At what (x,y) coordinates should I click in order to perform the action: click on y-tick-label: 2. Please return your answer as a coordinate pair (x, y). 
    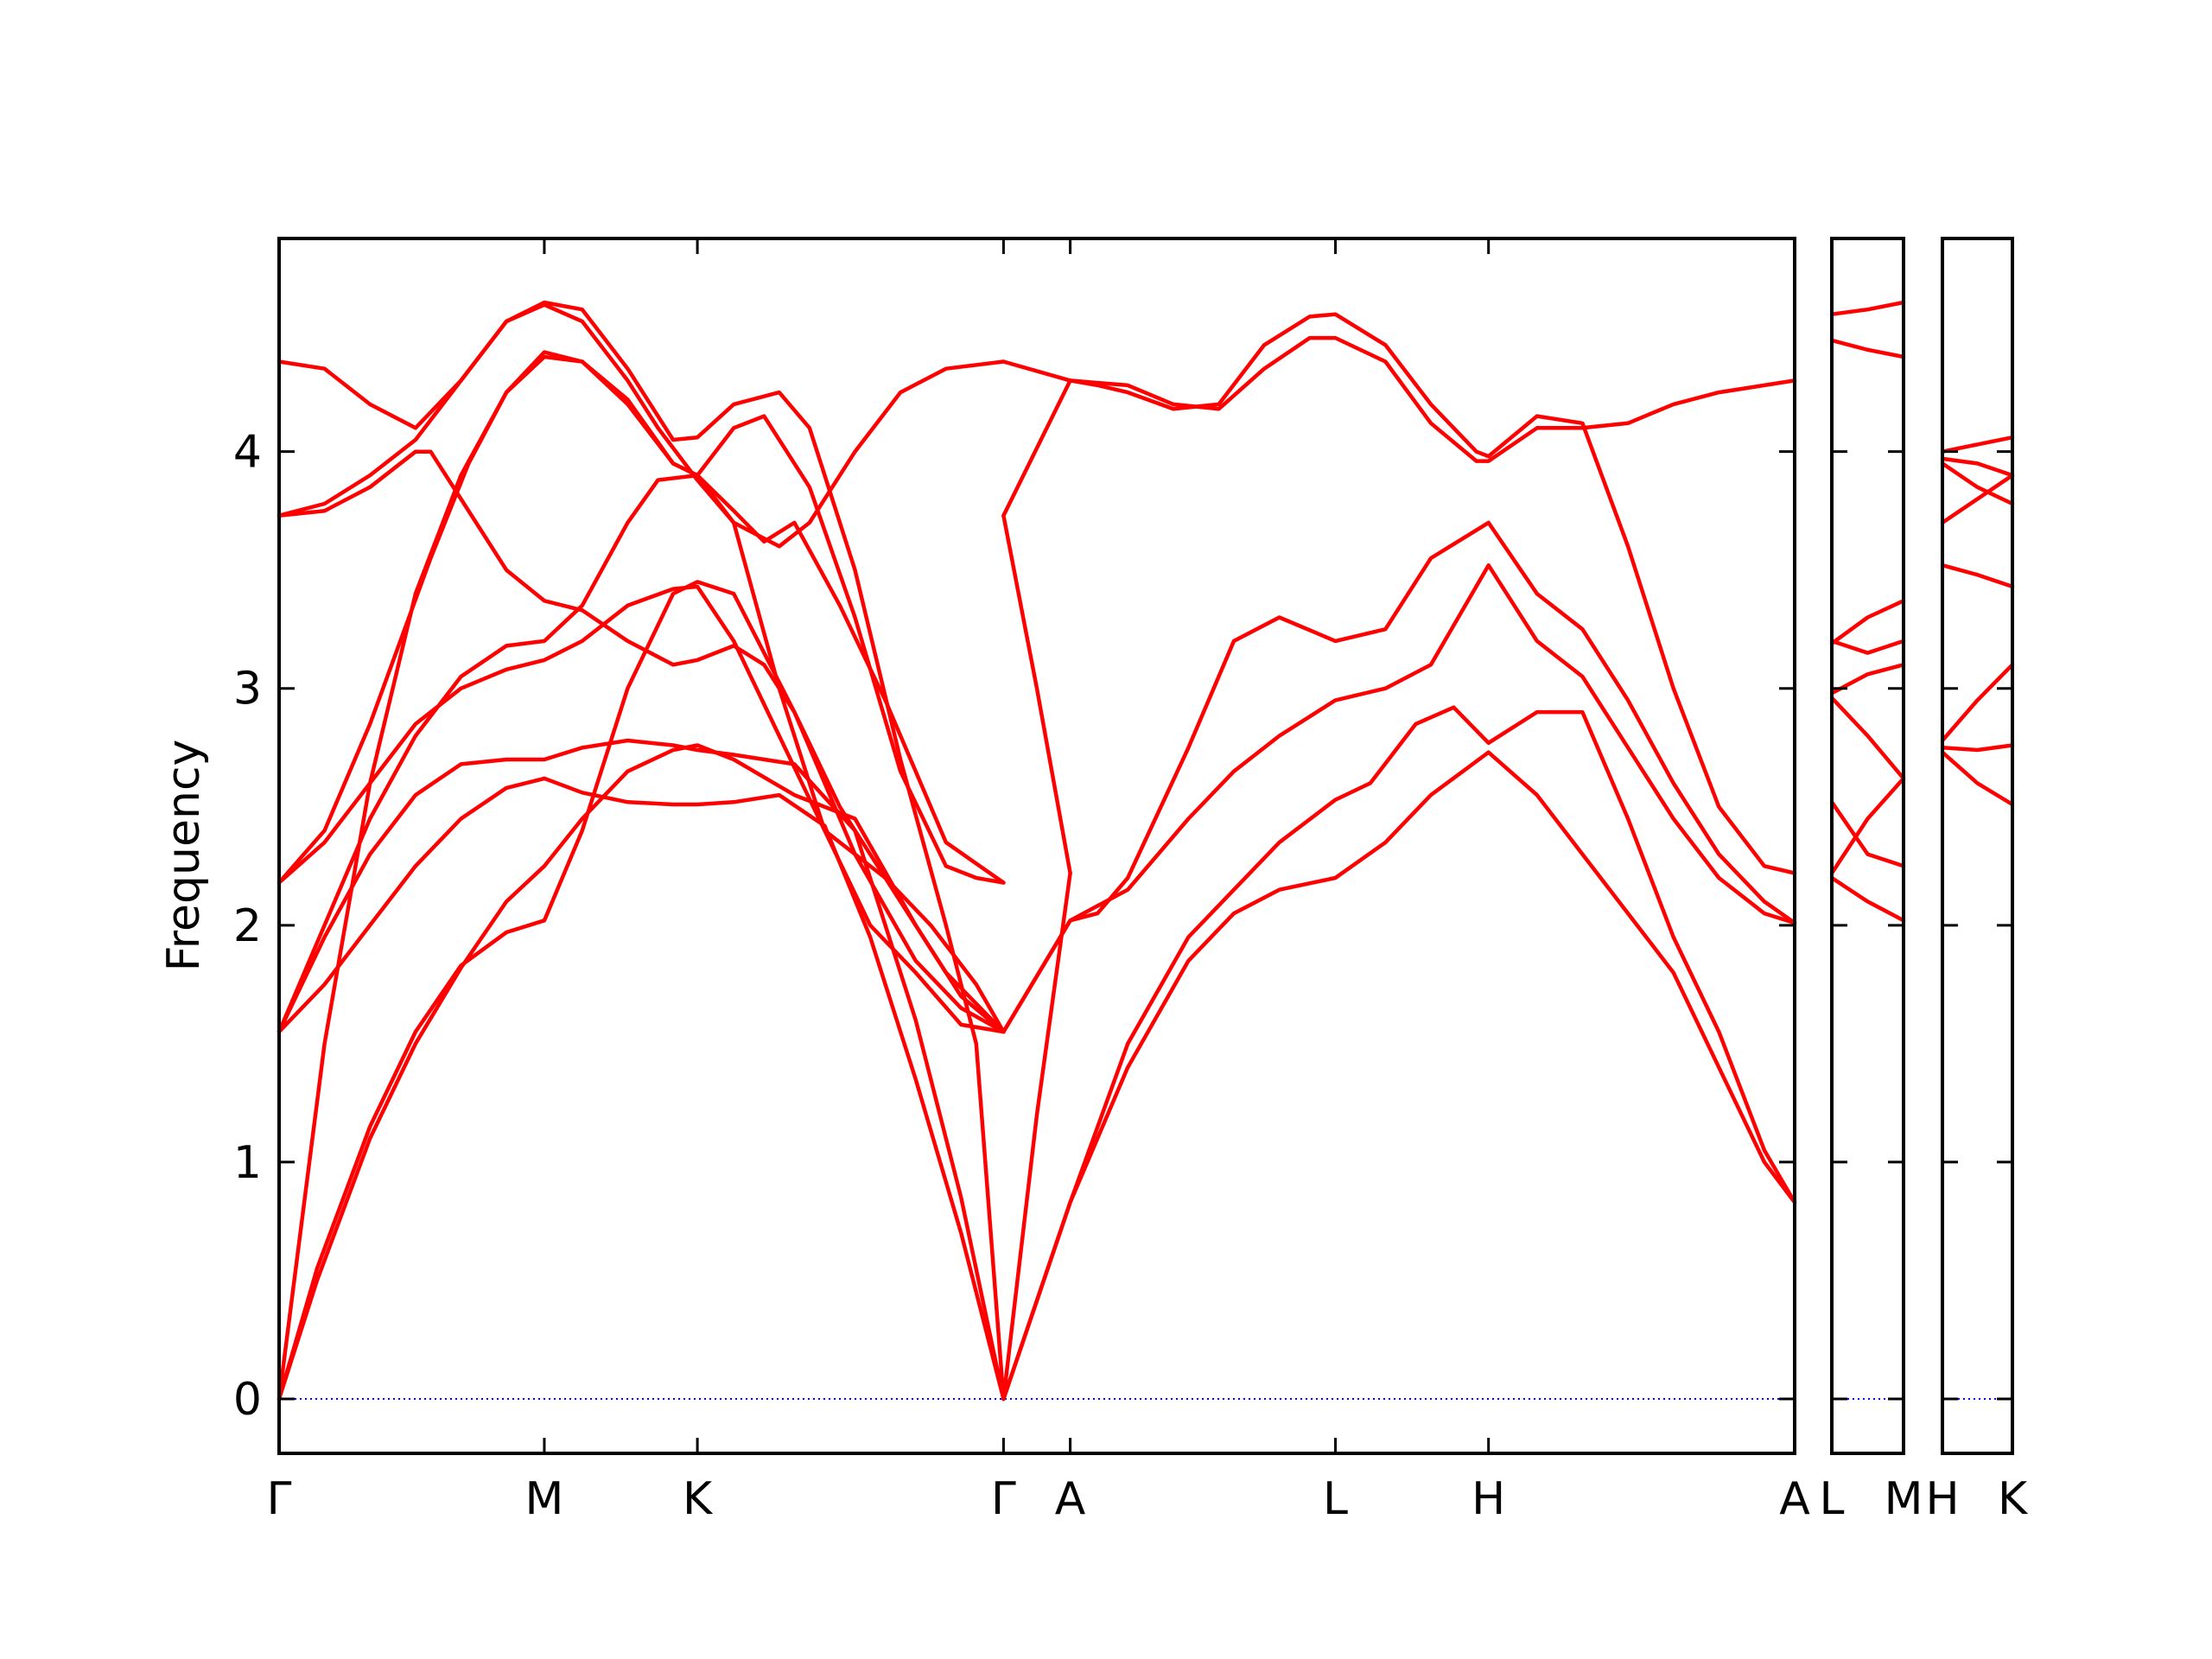
    Looking at the image, I should click on (247, 926).